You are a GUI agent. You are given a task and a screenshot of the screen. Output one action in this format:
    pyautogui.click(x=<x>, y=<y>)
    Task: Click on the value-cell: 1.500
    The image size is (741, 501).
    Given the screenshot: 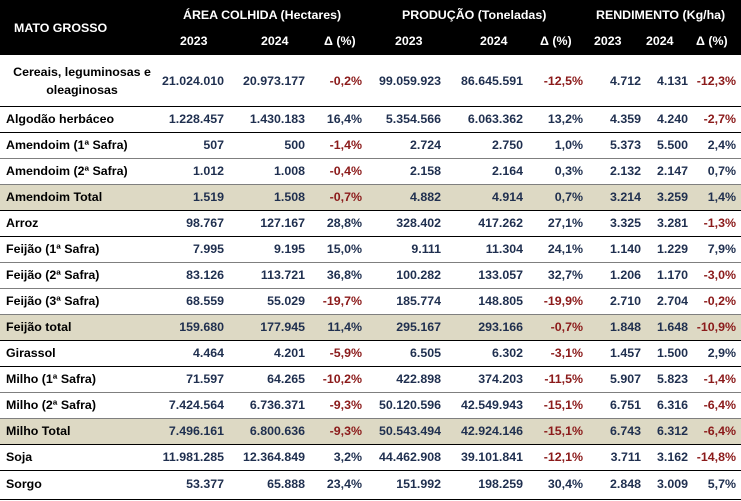 What is the action you would take?
    pyautogui.click(x=672, y=353)
    